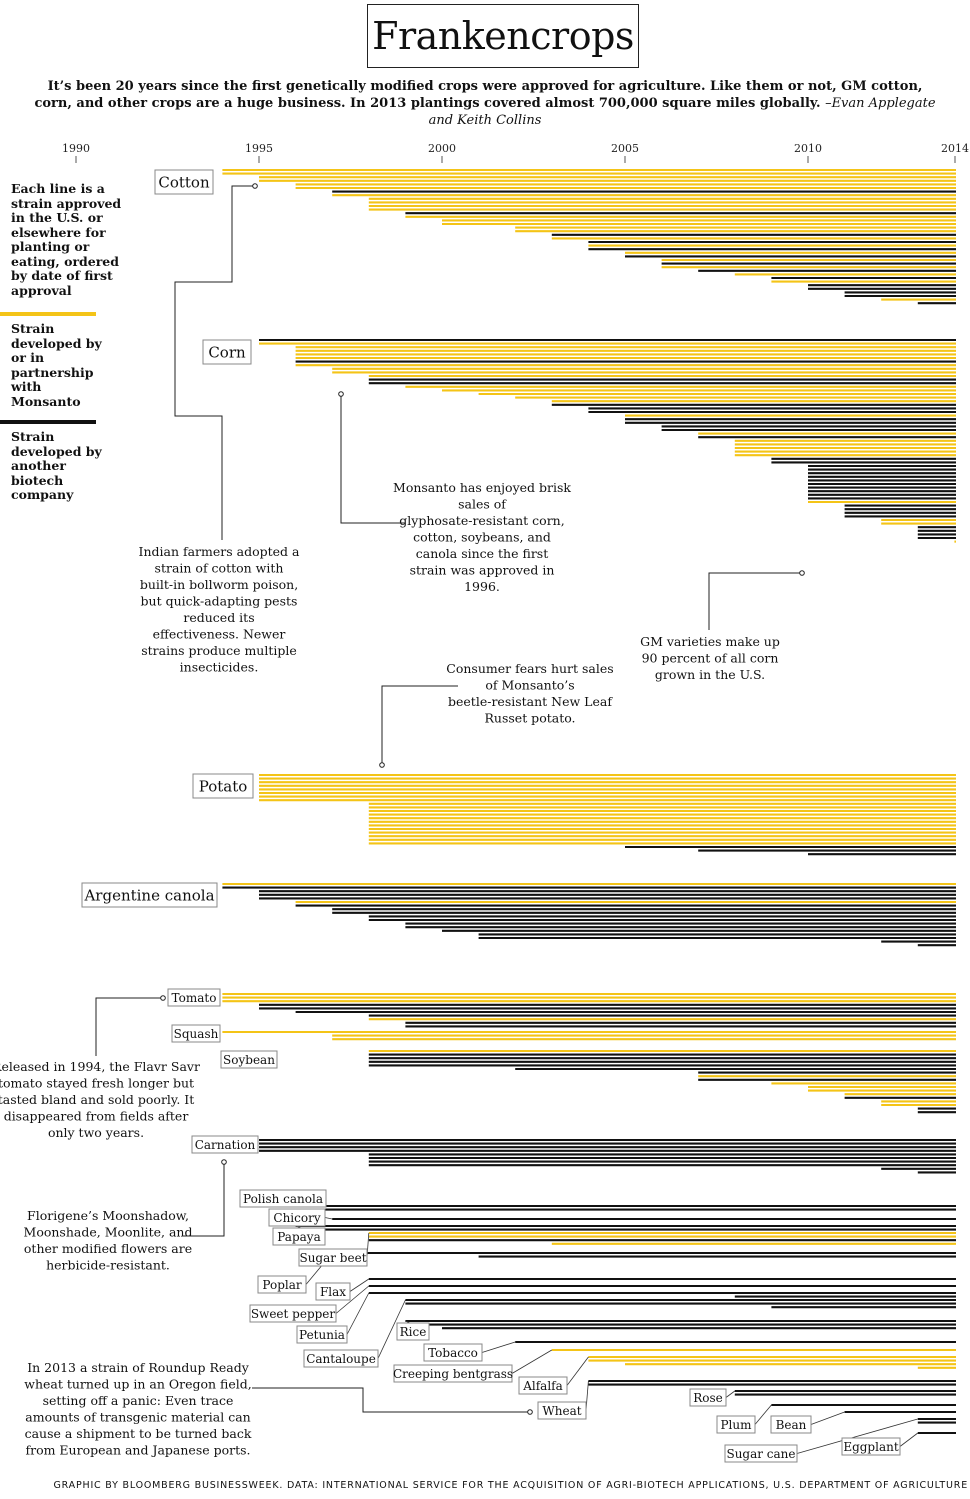 The image size is (970, 1499). I want to click on crop-label: Potato, so click(223, 786).